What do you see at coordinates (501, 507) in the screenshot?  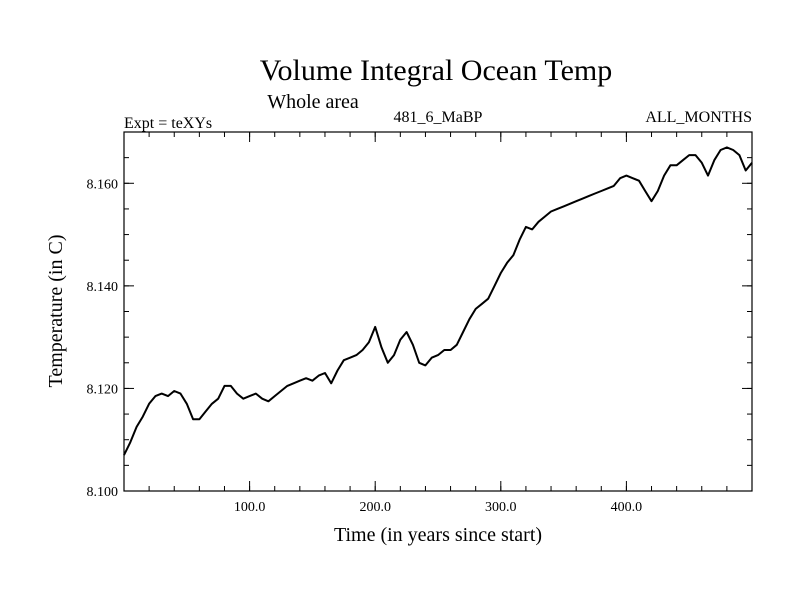 I see `x-tick-label: 300.0` at bounding box center [501, 507].